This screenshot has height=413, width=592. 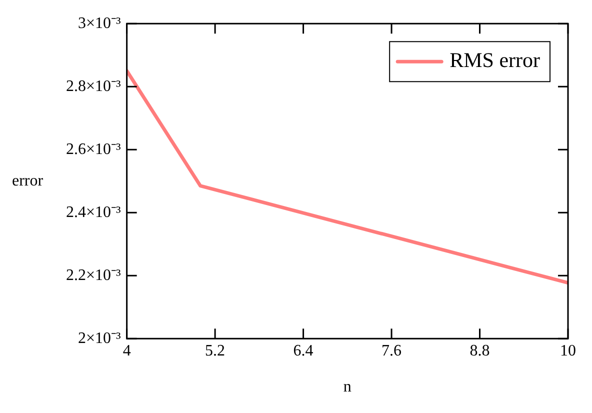 I want to click on x-tick-label: 8.8, so click(x=480, y=351).